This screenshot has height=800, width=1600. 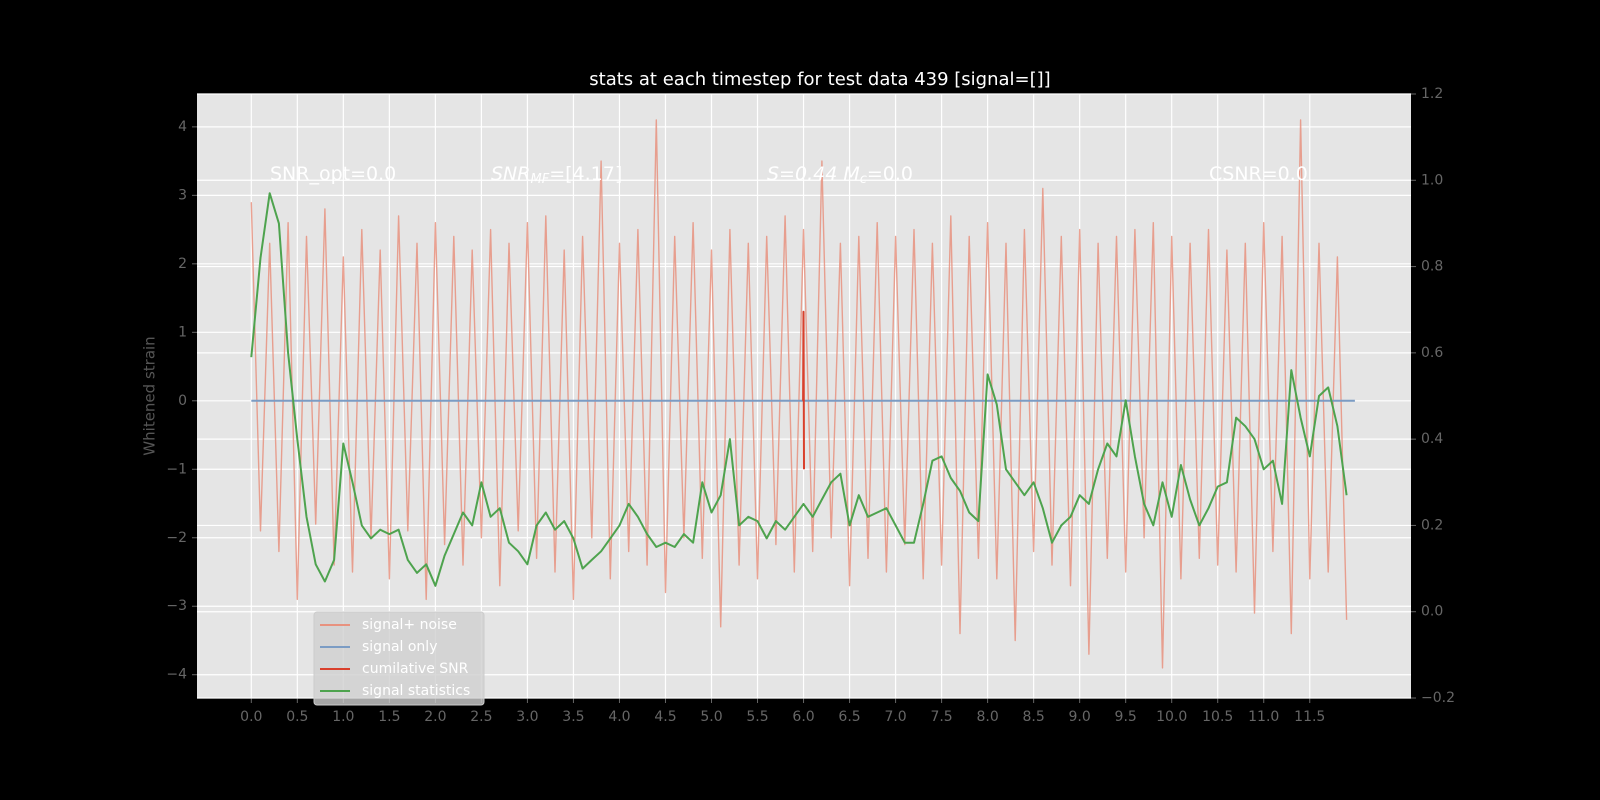 I want to click on x-tick-label: 5.0, so click(x=711, y=717).